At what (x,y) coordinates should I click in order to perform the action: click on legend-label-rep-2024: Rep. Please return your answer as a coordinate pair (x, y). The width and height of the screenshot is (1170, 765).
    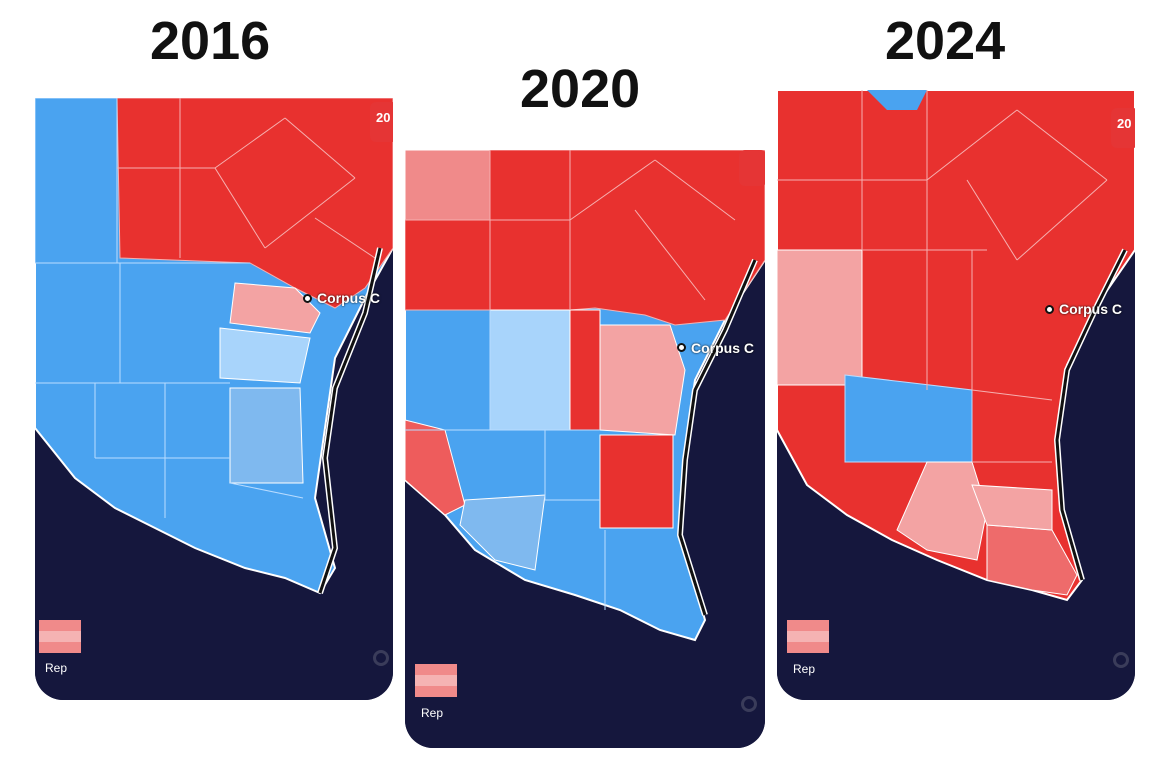
    Looking at the image, I should click on (804, 669).